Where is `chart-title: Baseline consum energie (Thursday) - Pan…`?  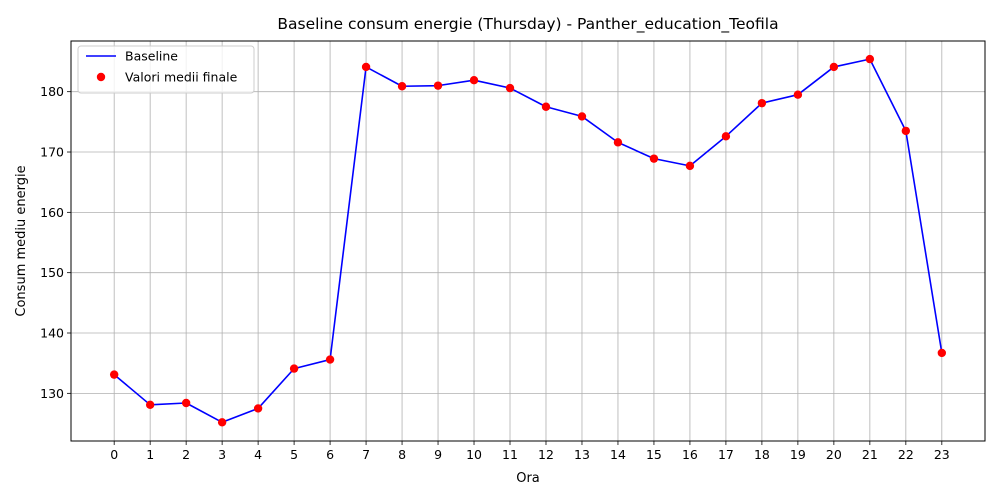
chart-title: Baseline consum energie (Thursday) - Pan… is located at coordinates (527, 24).